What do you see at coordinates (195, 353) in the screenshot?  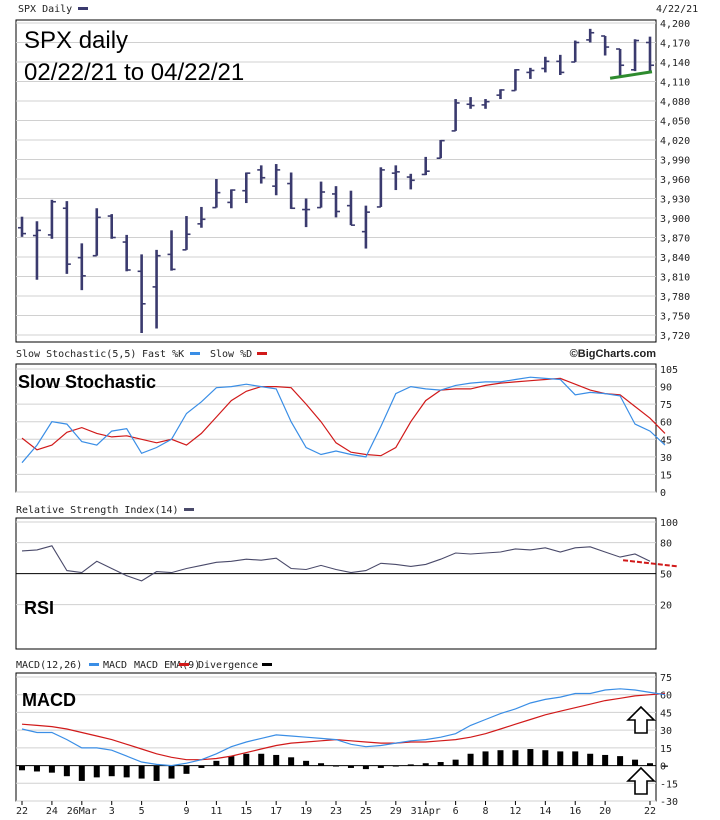 I see `stoch-fast-swatch` at bounding box center [195, 353].